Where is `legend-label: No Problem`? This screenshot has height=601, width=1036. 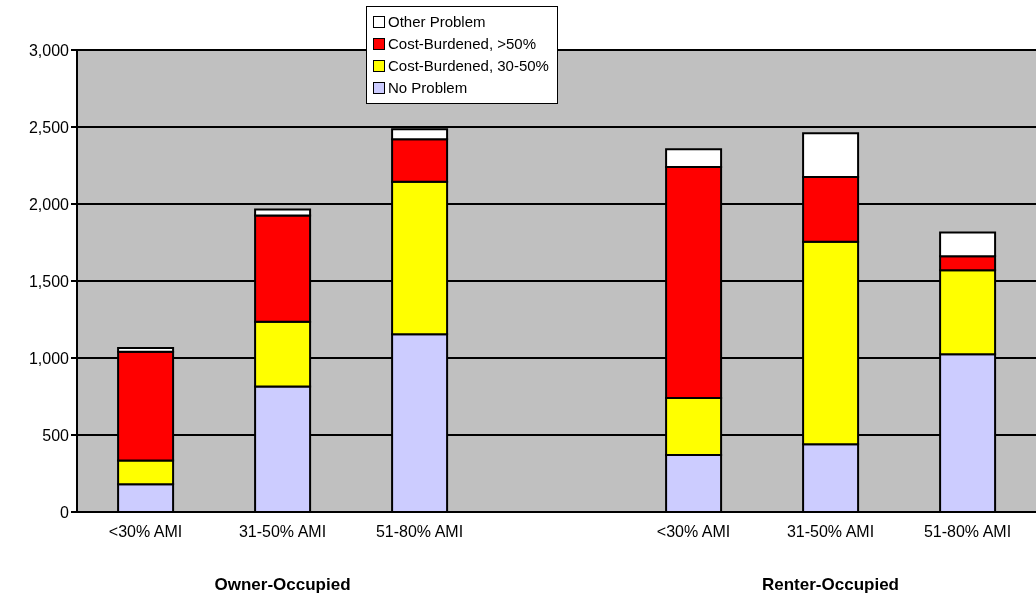 legend-label: No Problem is located at coordinates (428, 88).